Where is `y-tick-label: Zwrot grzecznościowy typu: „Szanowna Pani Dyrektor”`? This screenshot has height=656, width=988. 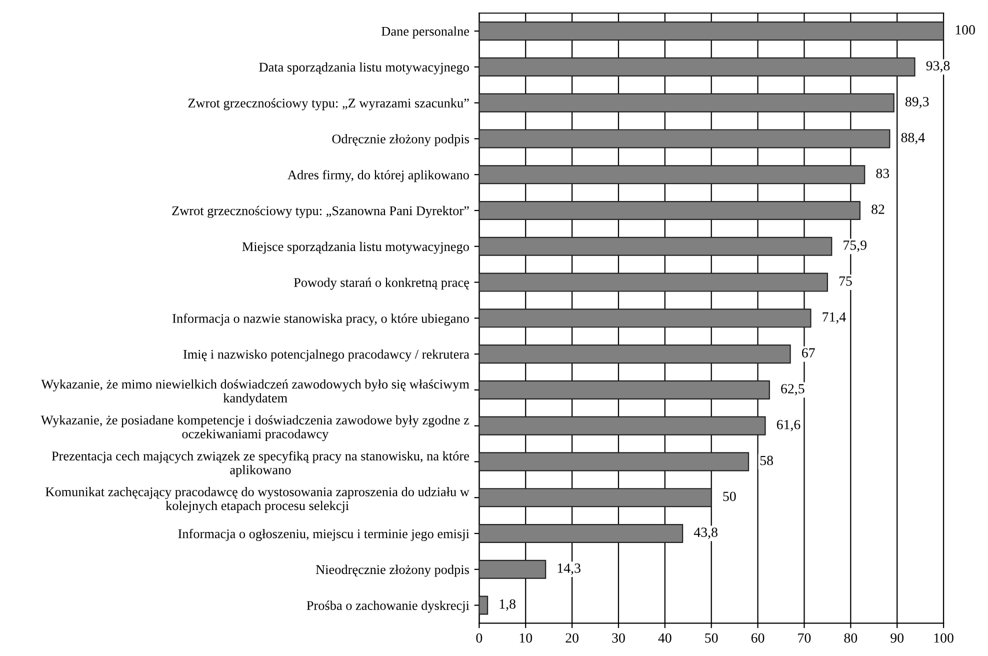
y-tick-label: Zwrot grzecznościowy typu: „Szanowna Pani Dyrektor” is located at coordinates (320, 212).